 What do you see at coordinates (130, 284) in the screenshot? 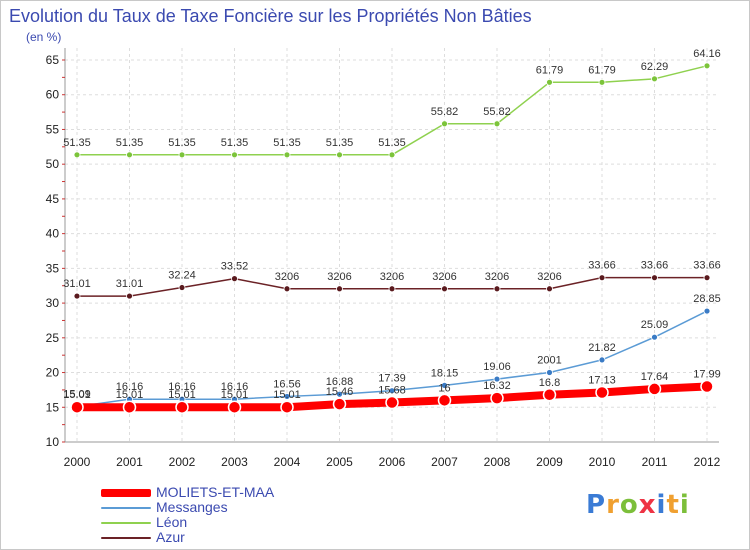
I see `data-label: 31.01` at bounding box center [130, 284].